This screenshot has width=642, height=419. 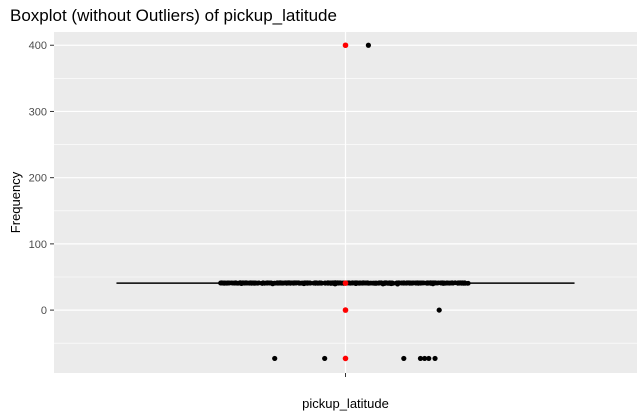 I want to click on y-tick-label: 100, so click(x=38, y=245).